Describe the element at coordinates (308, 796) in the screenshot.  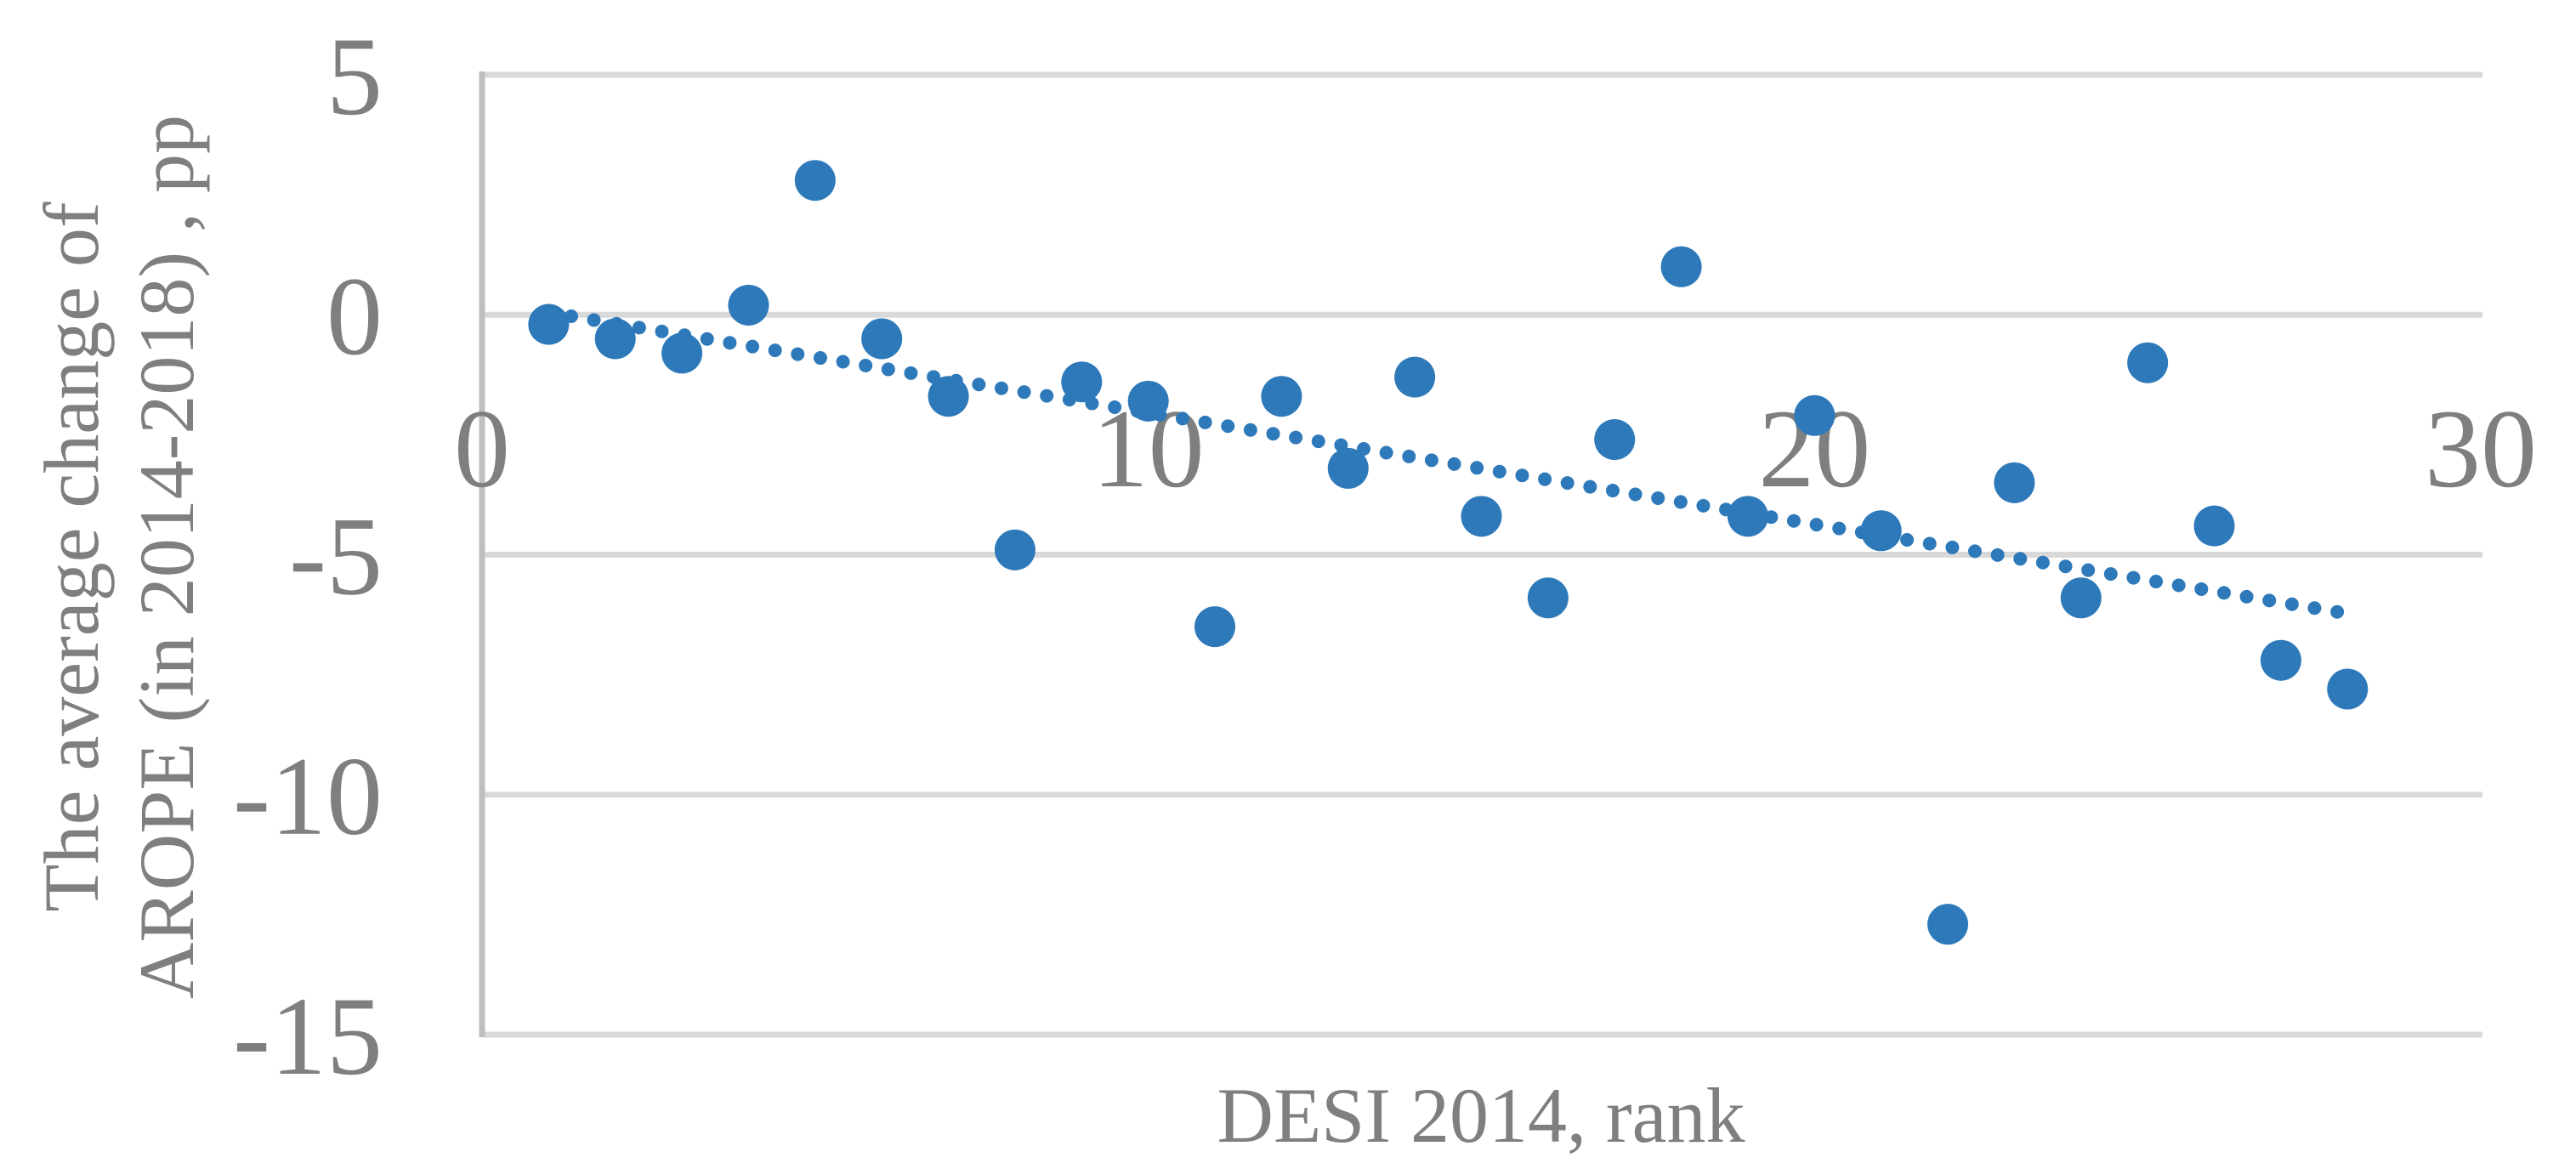
I see `y-tick-label--10: -10` at that location.